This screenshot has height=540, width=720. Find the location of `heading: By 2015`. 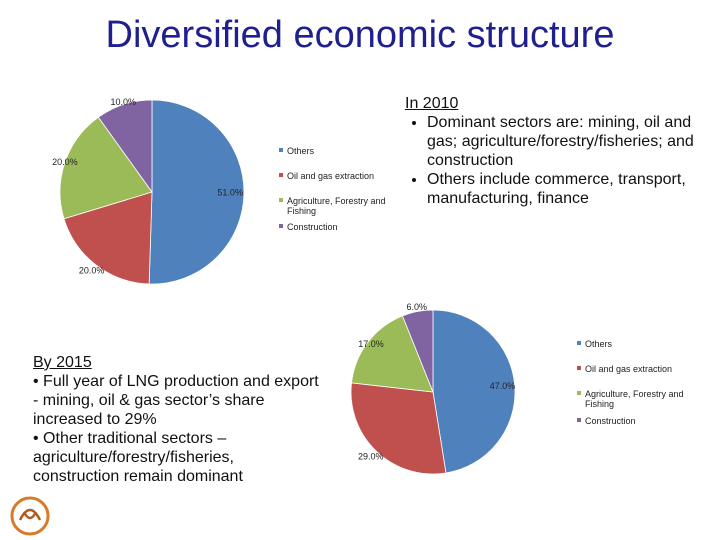

heading: By 2015 is located at coordinates (62, 362).